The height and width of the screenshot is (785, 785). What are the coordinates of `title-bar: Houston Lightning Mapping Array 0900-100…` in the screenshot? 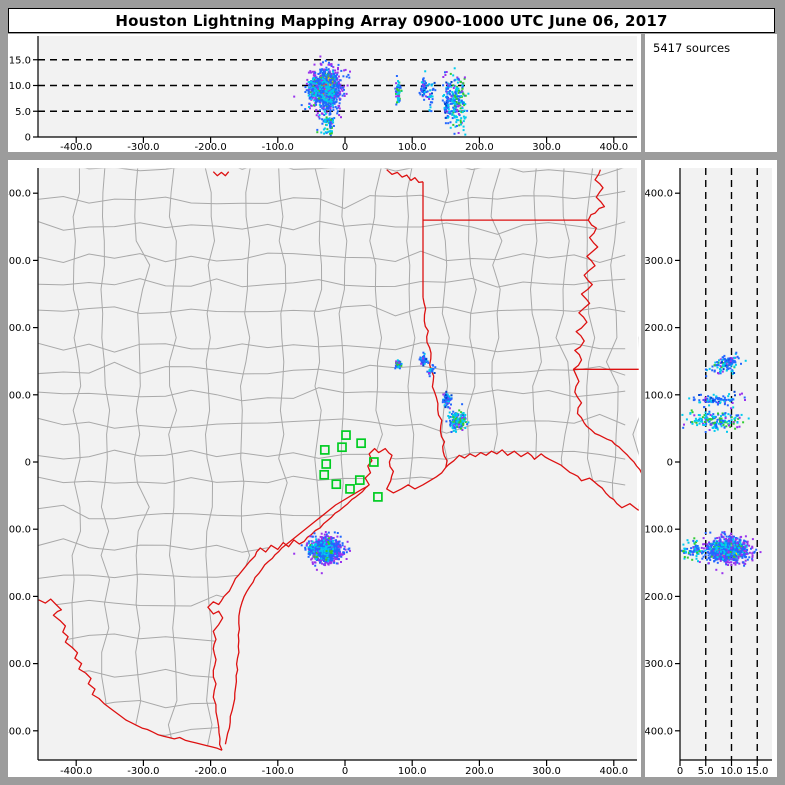 It's located at (391, 20).